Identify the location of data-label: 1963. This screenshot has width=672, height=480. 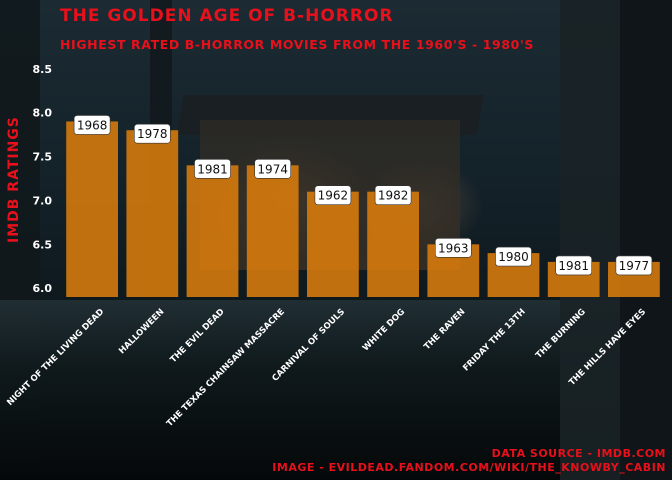
(453, 248).